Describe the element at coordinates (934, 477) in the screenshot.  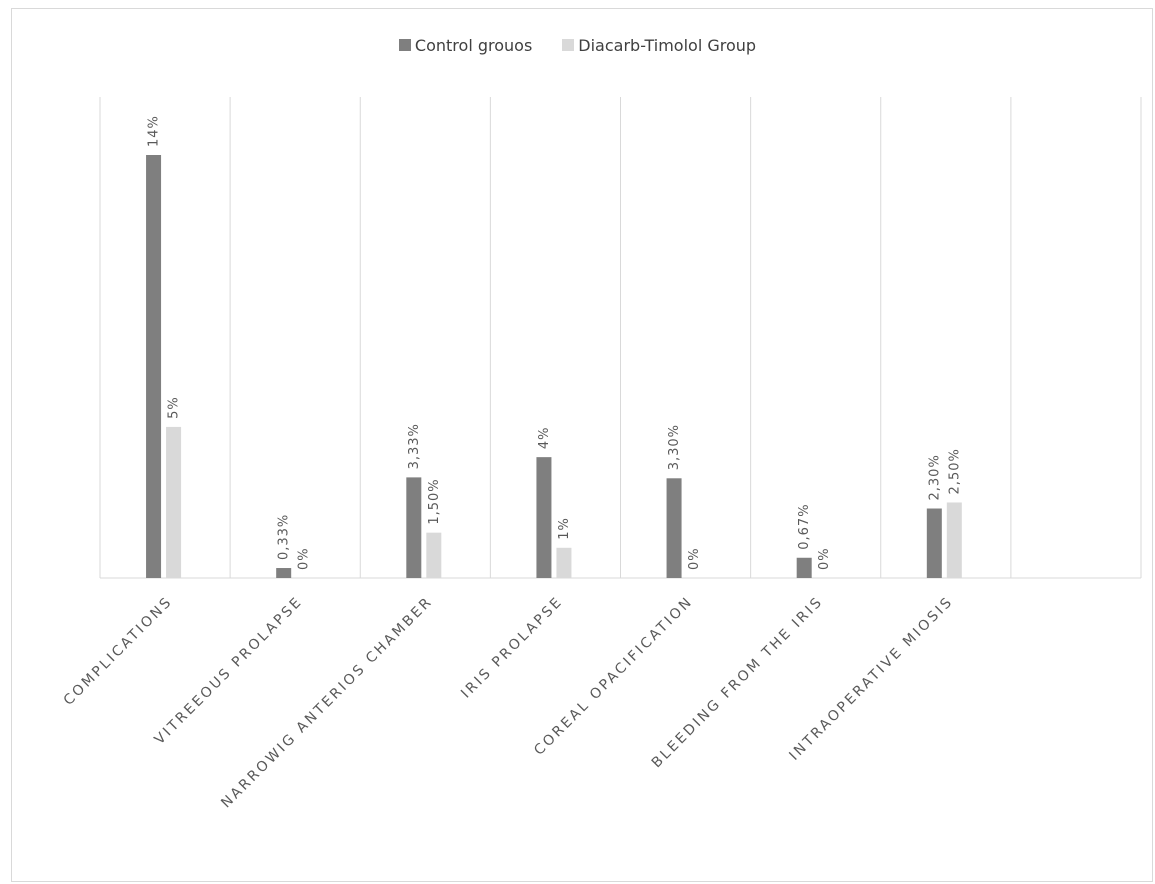
I see `data-label: 2,30%` at that location.